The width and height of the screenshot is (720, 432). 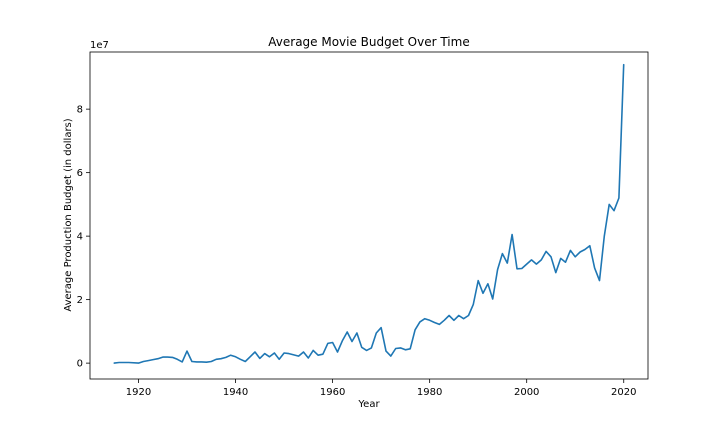 I want to click on x-tick-label: 2020, so click(x=623, y=392).